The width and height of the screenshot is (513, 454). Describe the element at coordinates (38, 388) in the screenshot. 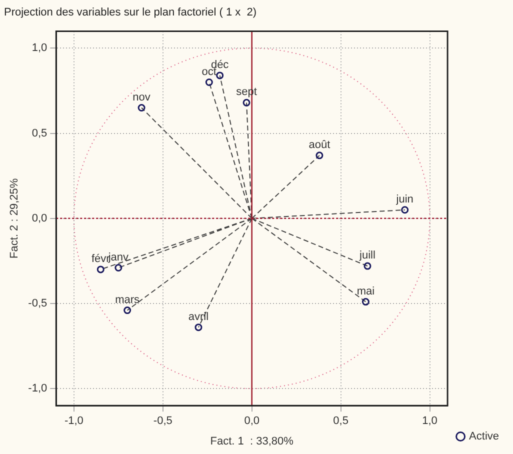

I see `y-tick-label: -1,0` at that location.